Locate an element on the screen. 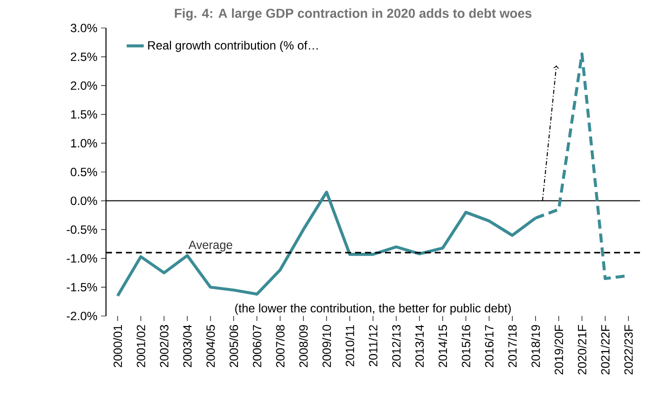 The width and height of the screenshot is (647, 420). ref-line-label: Average is located at coordinates (210, 246).